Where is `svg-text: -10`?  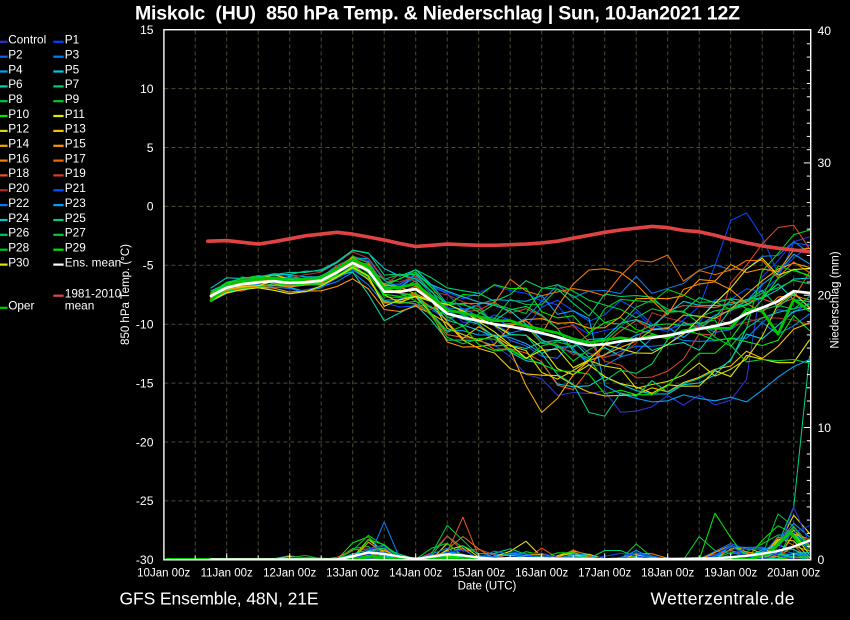
svg-text: -10 is located at coordinates (145, 325).